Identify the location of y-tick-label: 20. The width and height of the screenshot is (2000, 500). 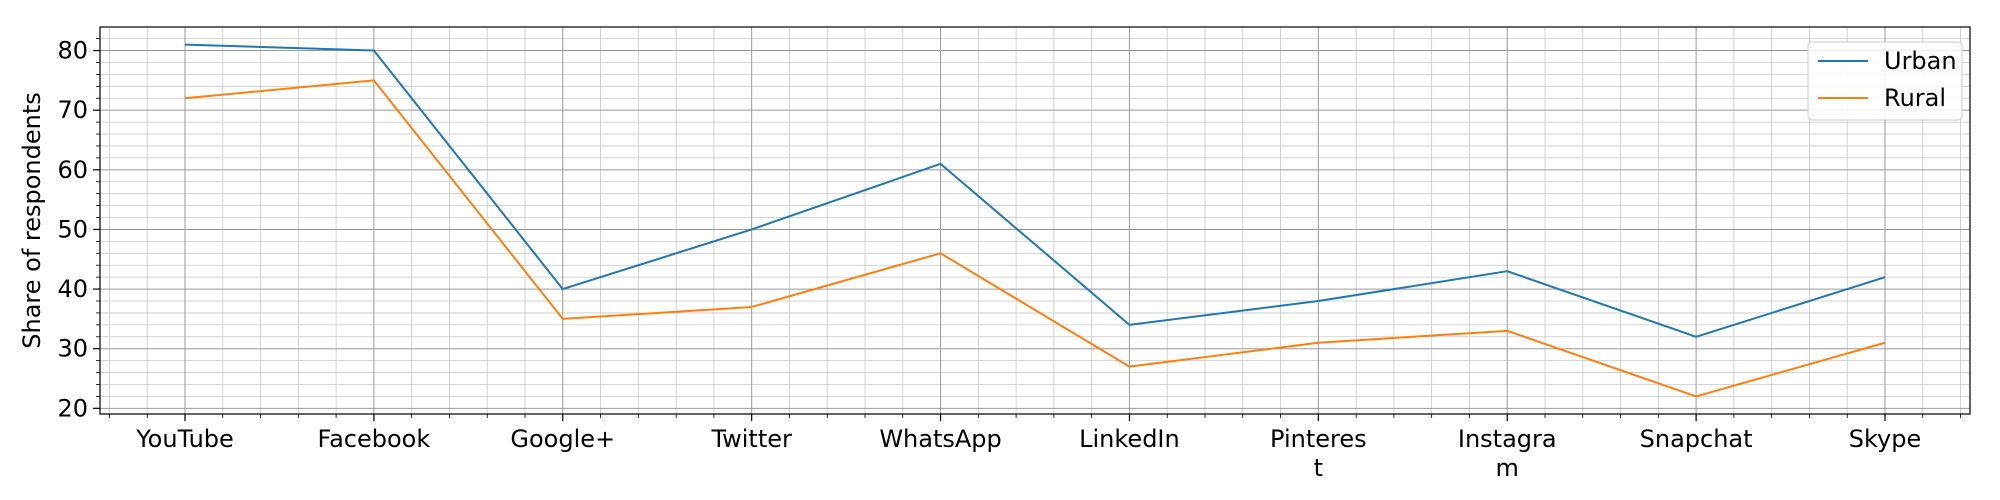
(72, 408).